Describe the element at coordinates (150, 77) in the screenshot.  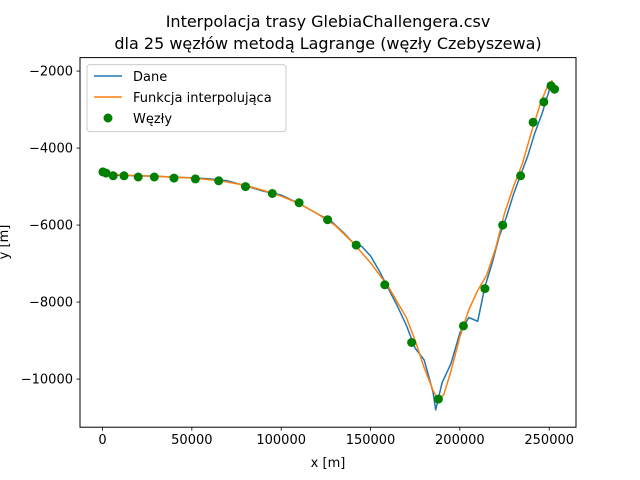
I see `legend-label-data: Dane` at that location.